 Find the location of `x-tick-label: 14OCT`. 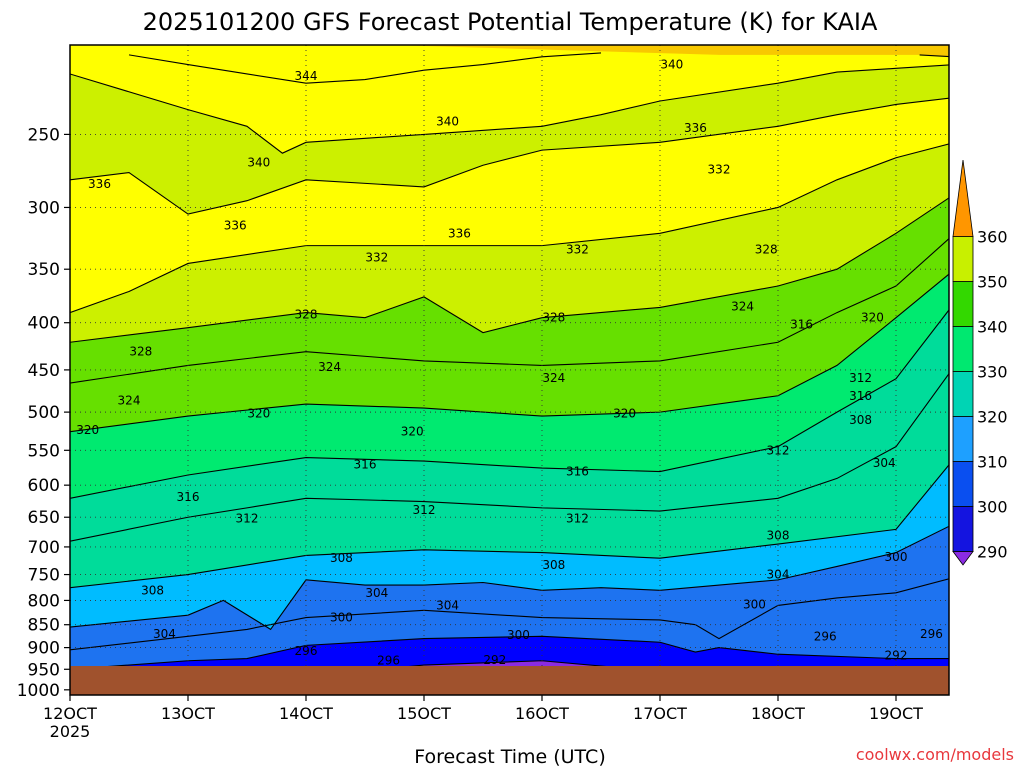

x-tick-label: 14OCT is located at coordinates (306, 713).